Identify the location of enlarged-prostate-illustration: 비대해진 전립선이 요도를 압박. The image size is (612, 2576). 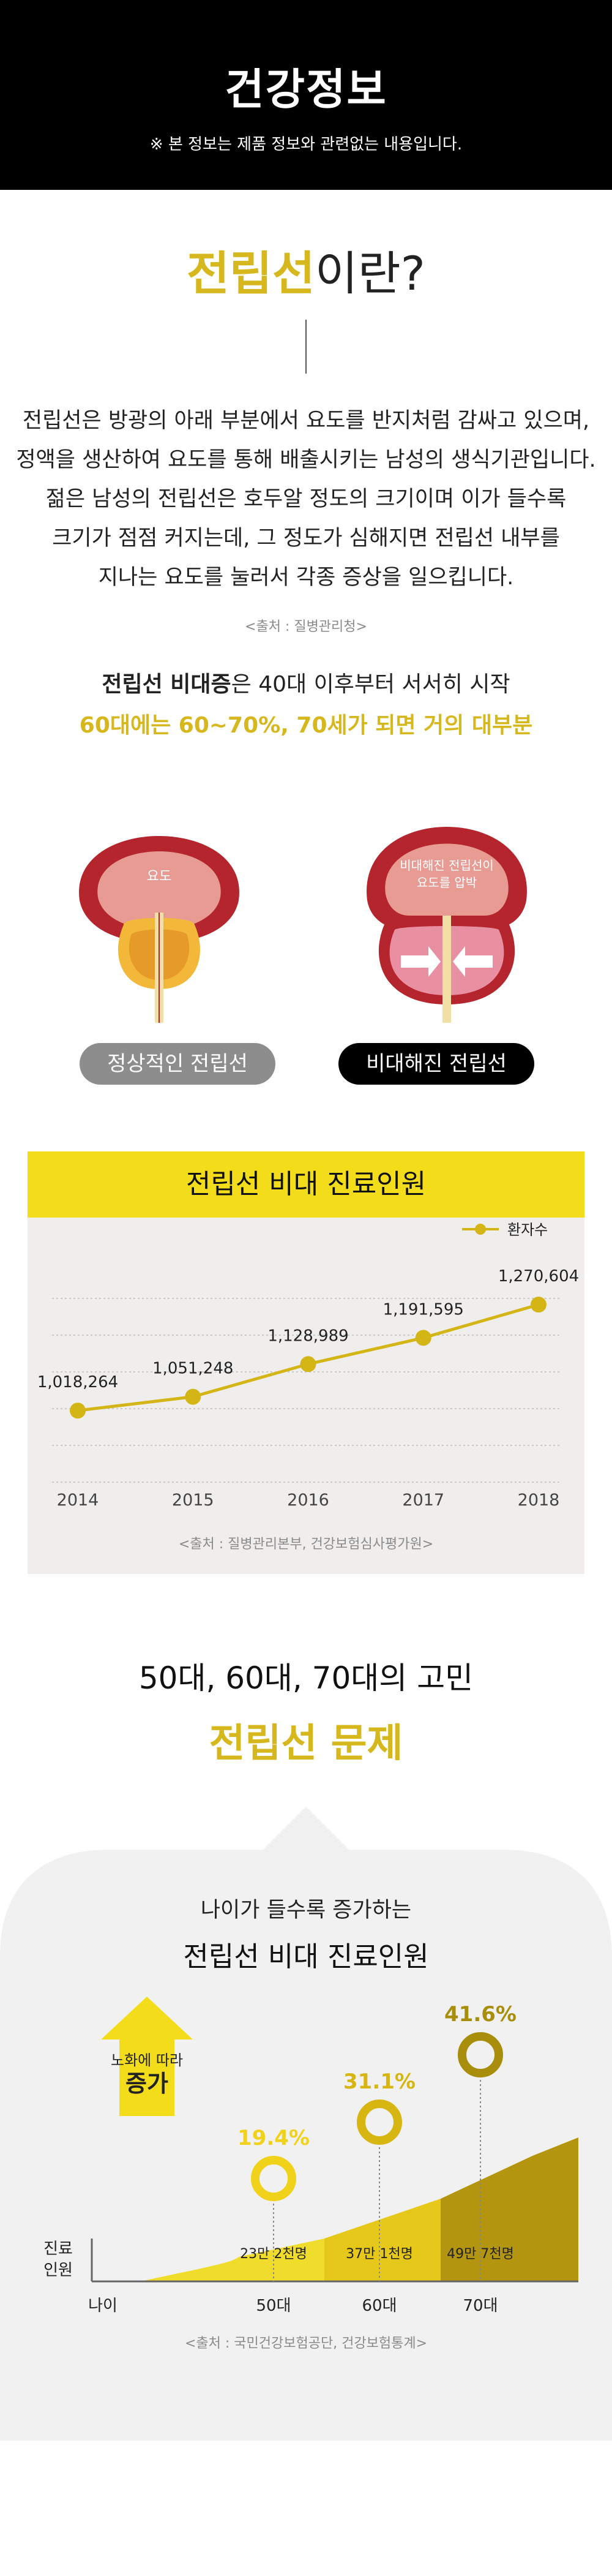
(447, 925).